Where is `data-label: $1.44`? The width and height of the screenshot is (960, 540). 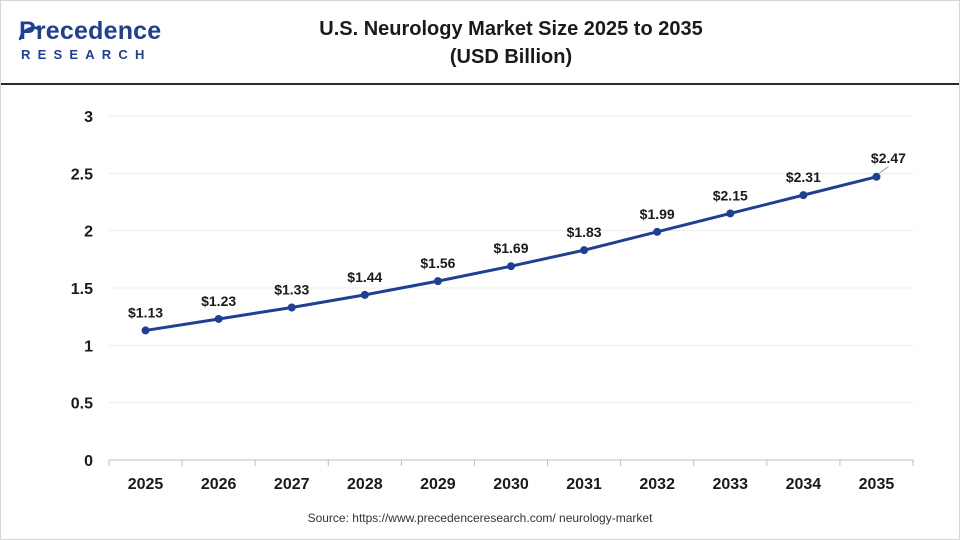
data-label: $1.44 is located at coordinates (364, 277).